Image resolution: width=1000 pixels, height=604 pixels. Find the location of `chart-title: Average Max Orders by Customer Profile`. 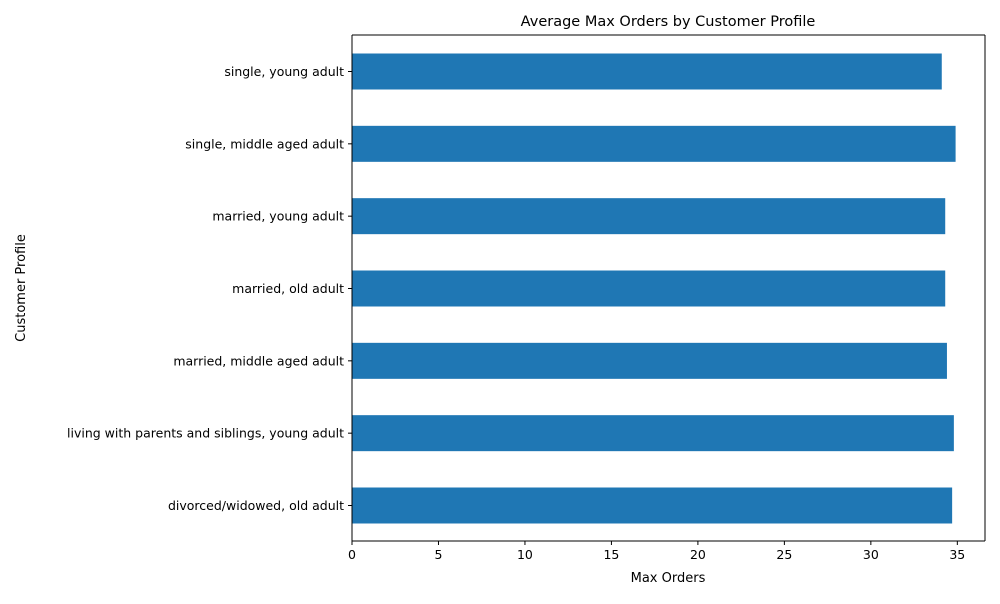

chart-title: Average Max Orders by Customer Profile is located at coordinates (668, 22).